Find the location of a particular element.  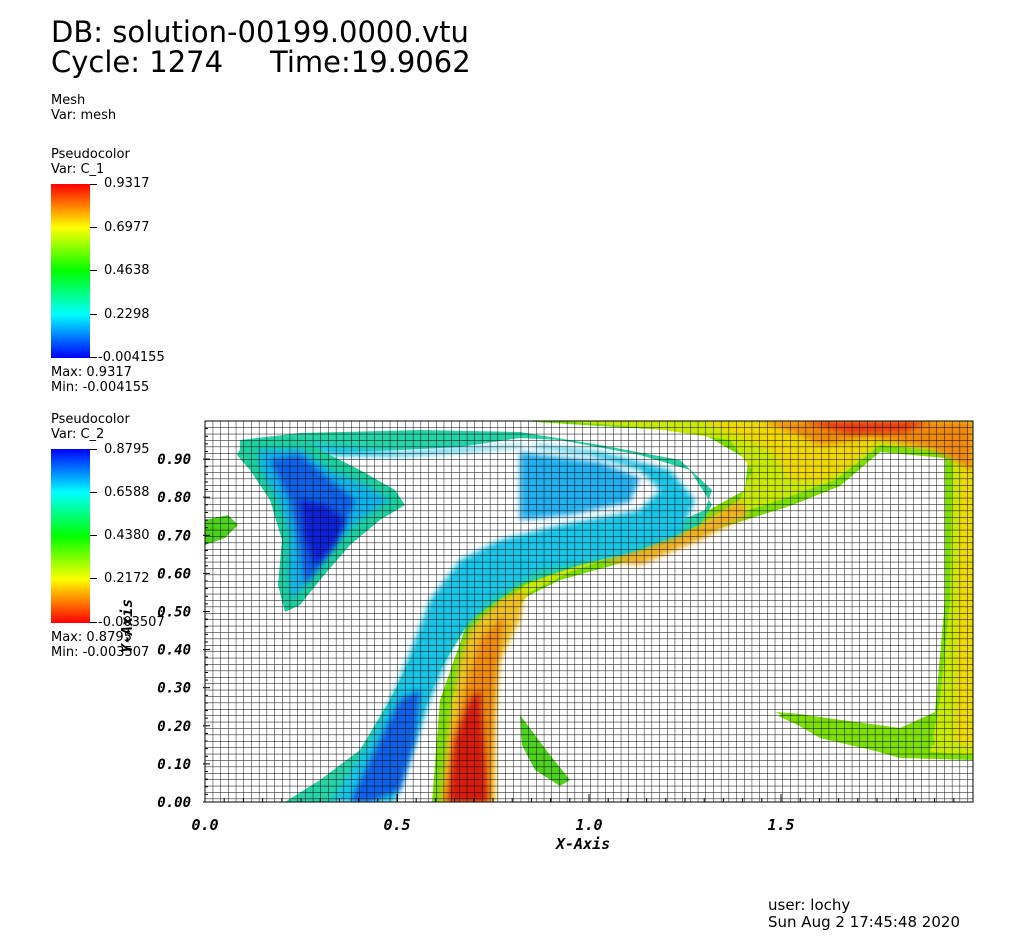

mesh-legend-var: Var: mesh is located at coordinates (84, 115).